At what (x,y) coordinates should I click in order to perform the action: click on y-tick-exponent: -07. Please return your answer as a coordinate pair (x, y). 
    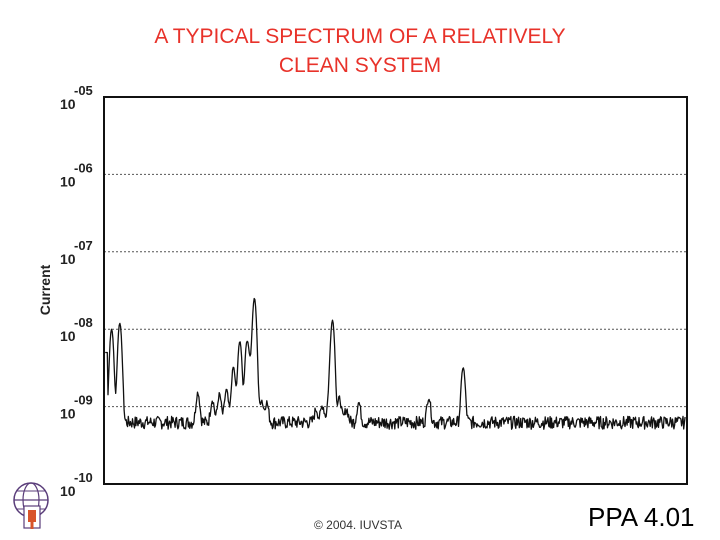
    Looking at the image, I should click on (83, 245).